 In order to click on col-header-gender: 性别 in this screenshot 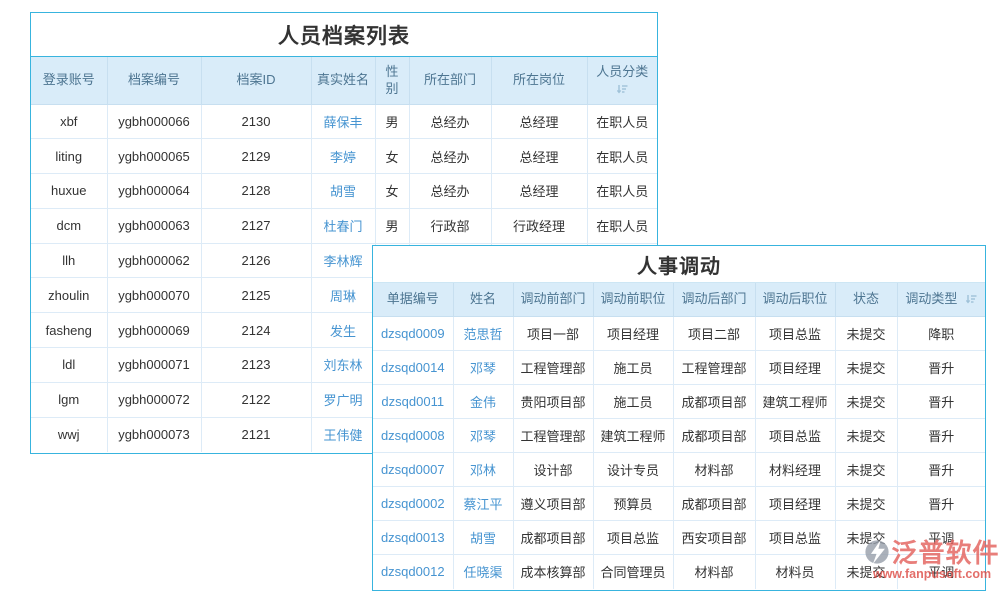, I will do `click(392, 81)`.